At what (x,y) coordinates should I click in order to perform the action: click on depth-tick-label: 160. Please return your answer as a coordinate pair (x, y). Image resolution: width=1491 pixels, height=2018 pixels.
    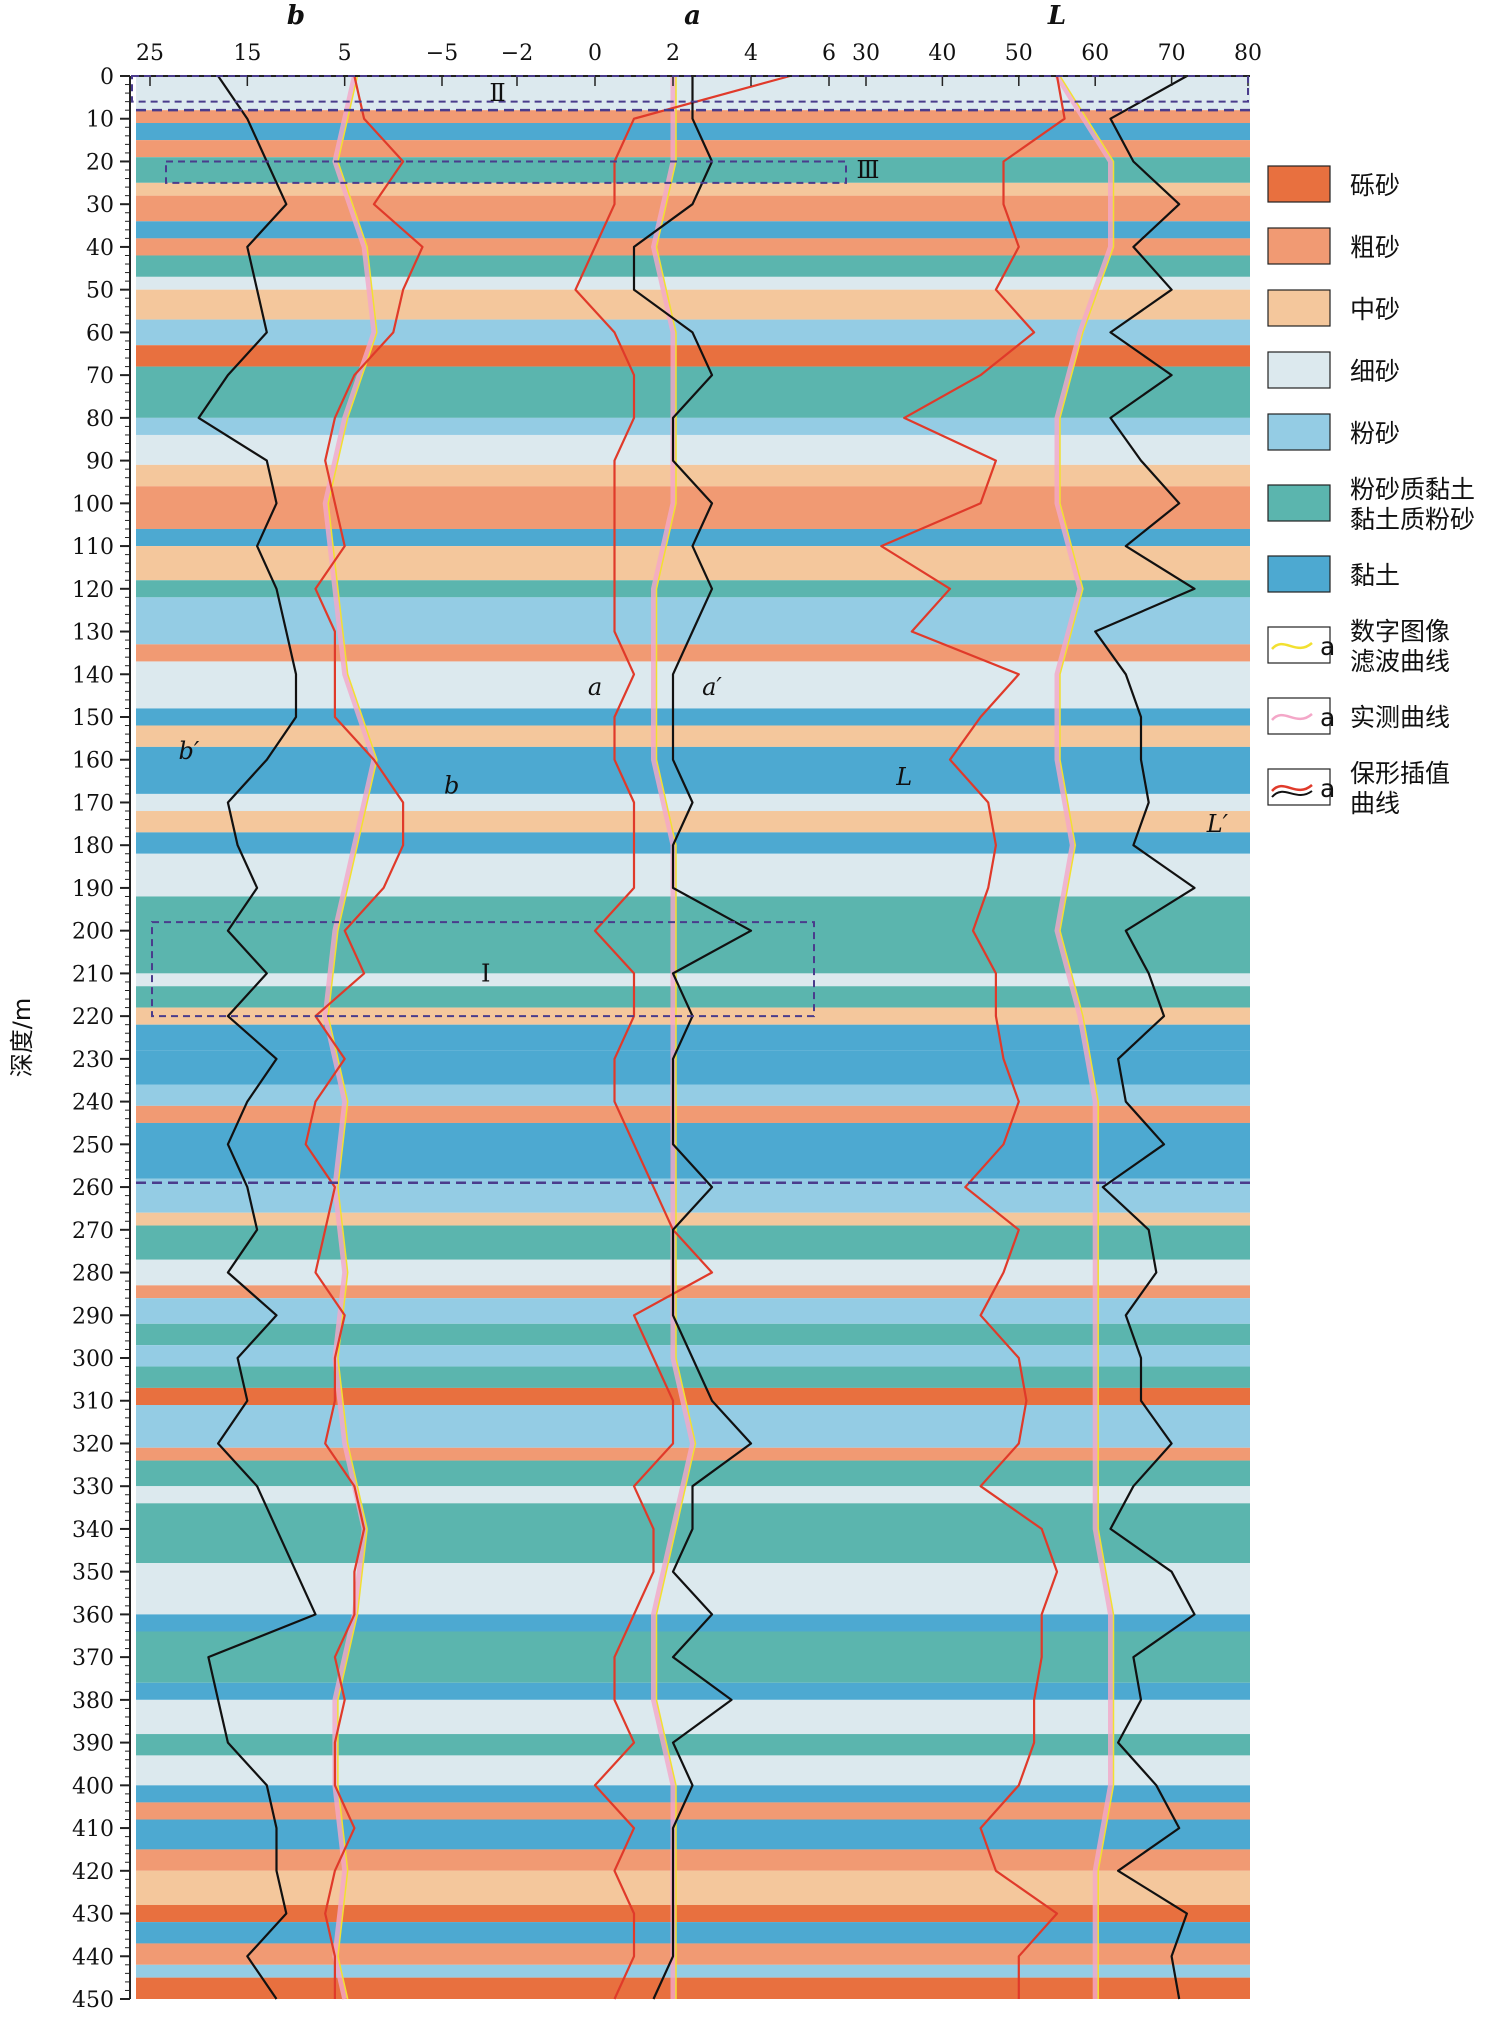
    Looking at the image, I should click on (93, 761).